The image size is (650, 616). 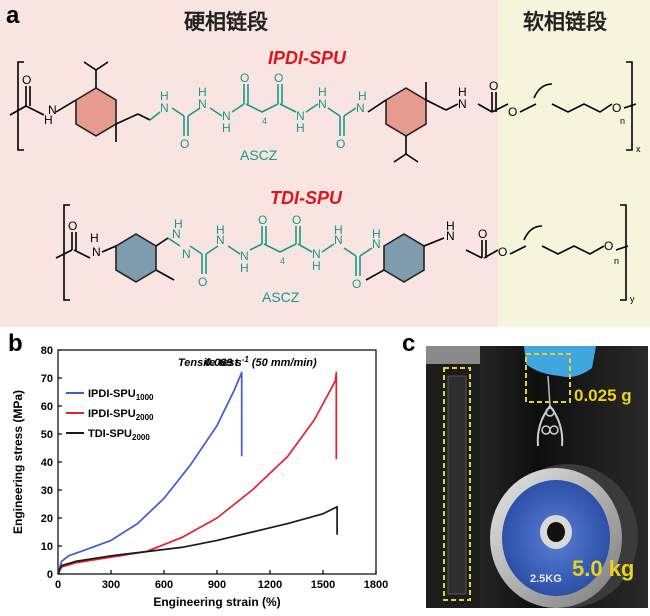 What do you see at coordinates (259, 155) in the screenshot?
I see `ascz-label-1: ASCZ` at bounding box center [259, 155].